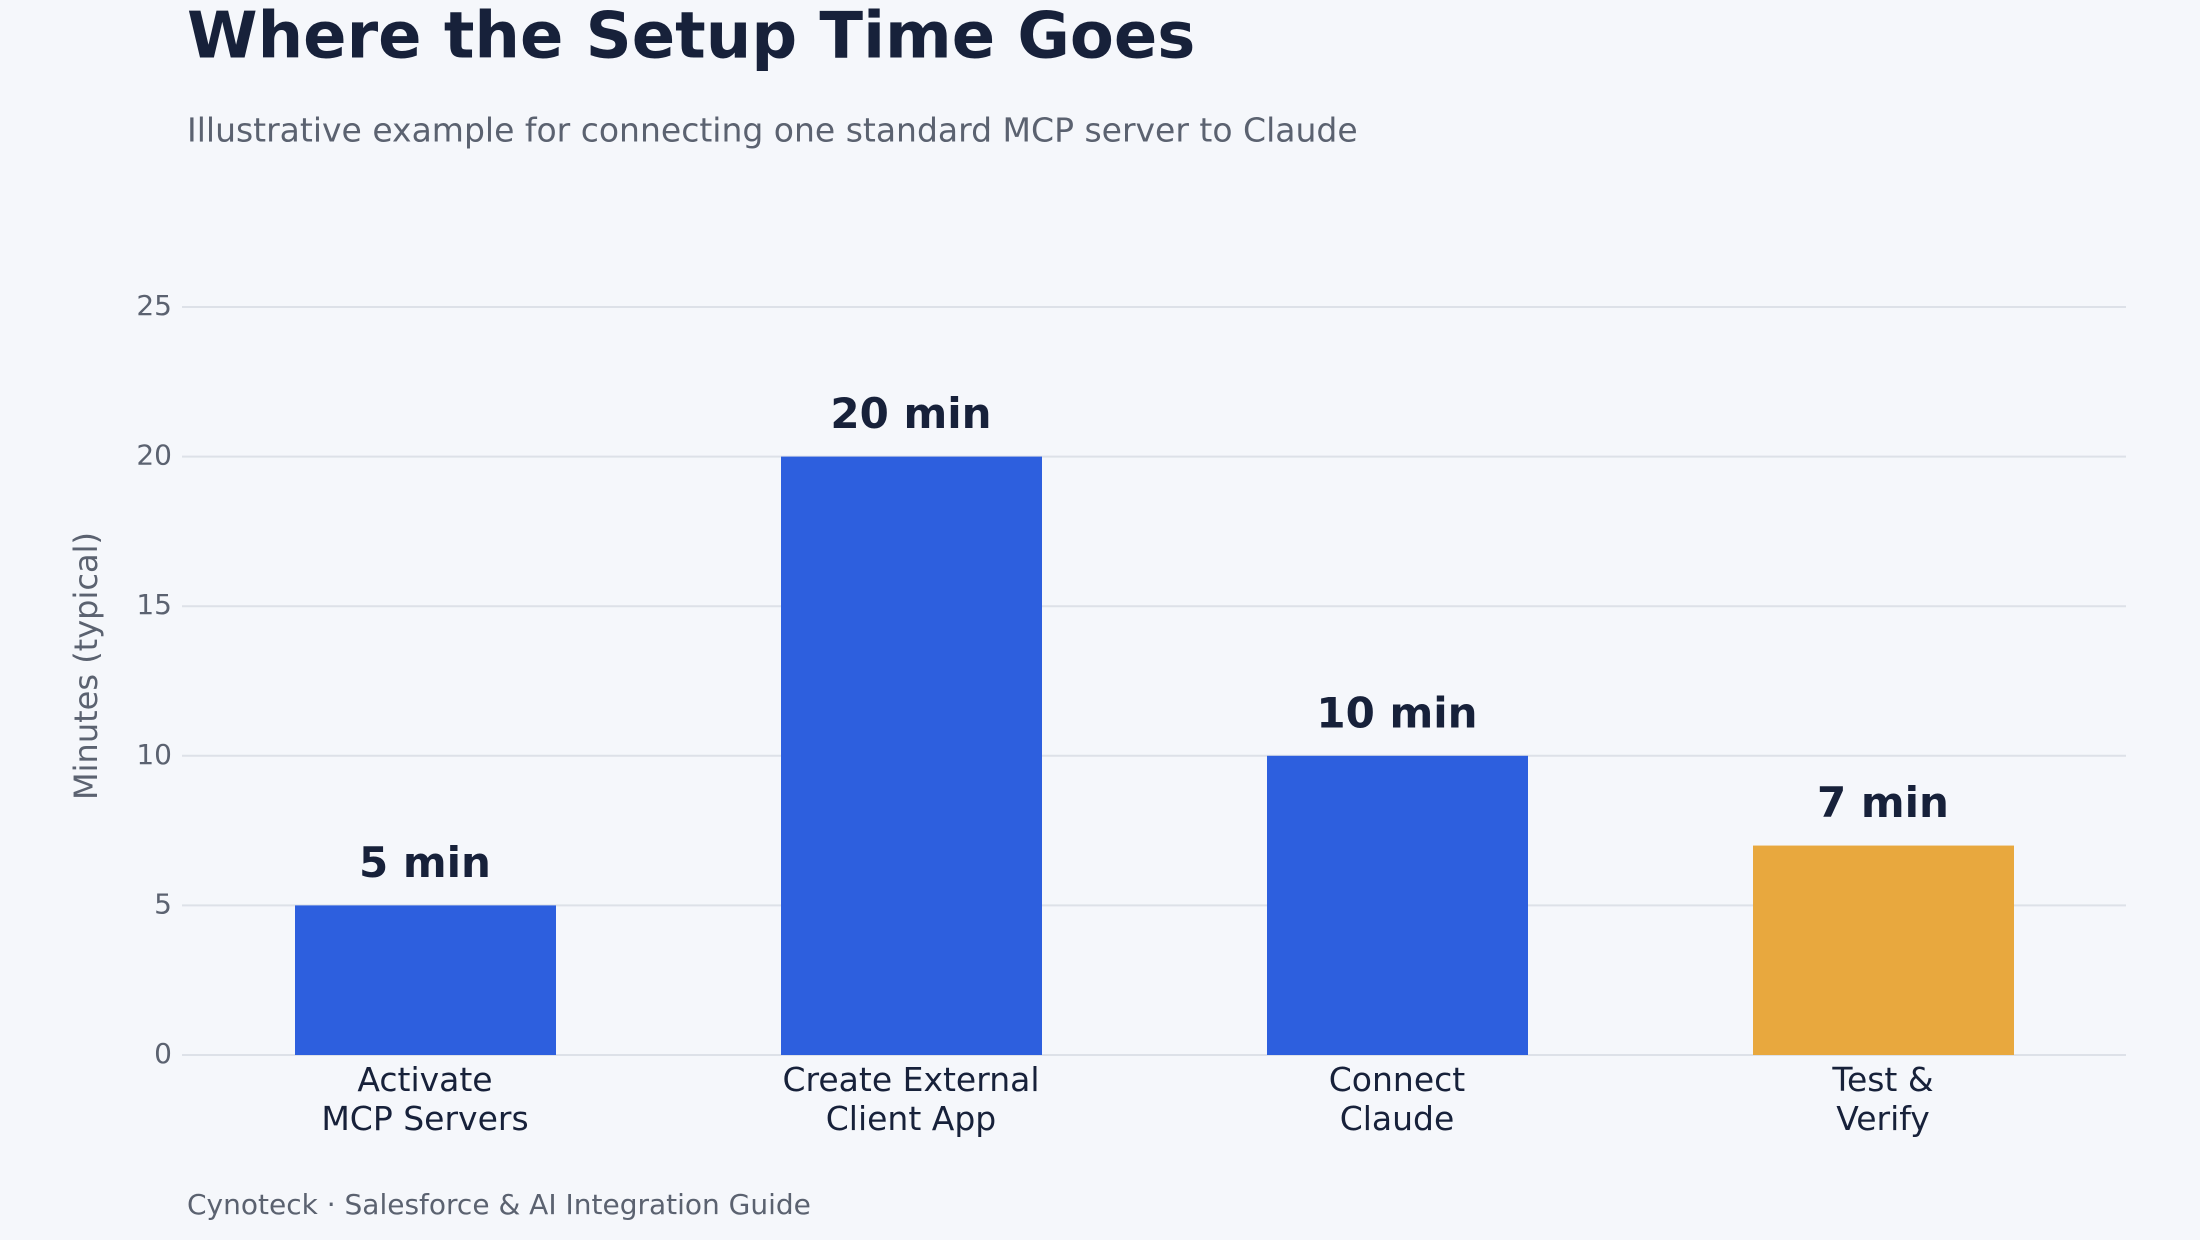 The width and height of the screenshot is (2200, 1240). Describe the element at coordinates (163, 1053) in the screenshot. I see `y-tick-label: 0` at that location.